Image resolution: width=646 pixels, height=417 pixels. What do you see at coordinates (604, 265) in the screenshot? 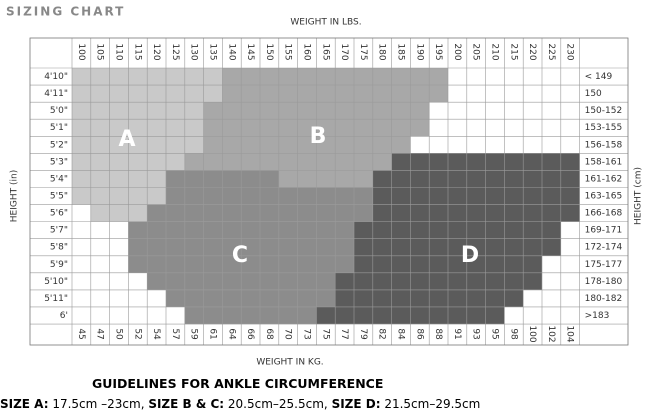
I see `cm-label: 175-177` at bounding box center [604, 265].